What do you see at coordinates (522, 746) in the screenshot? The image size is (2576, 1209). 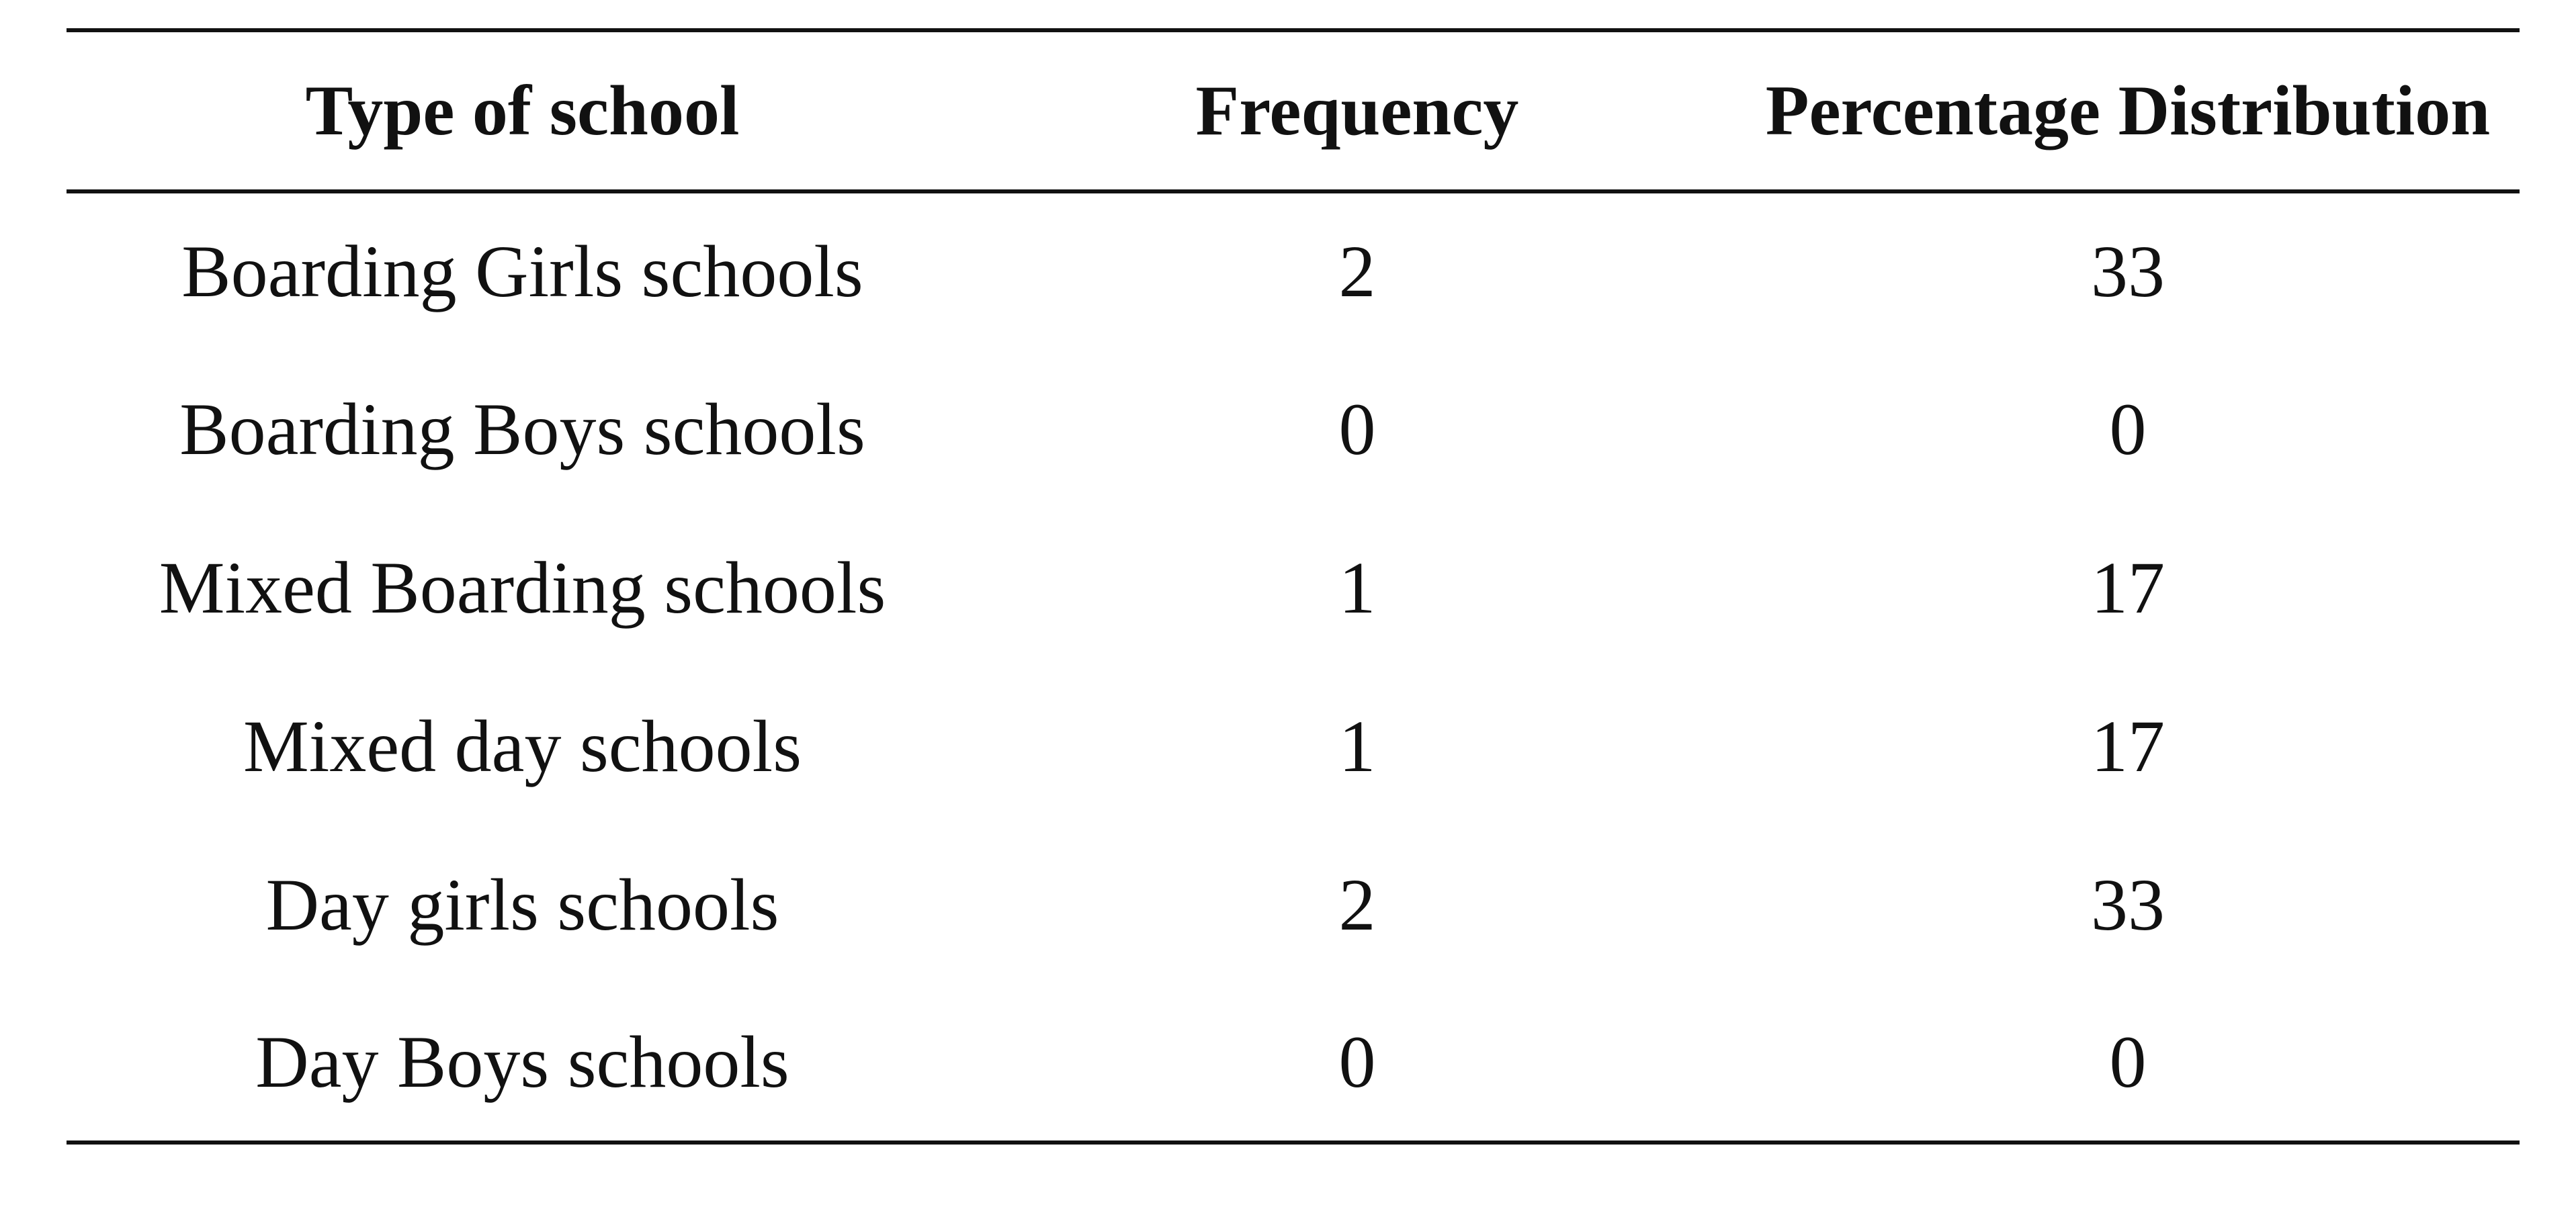 I see `cell-school-type: Mixed day schools` at bounding box center [522, 746].